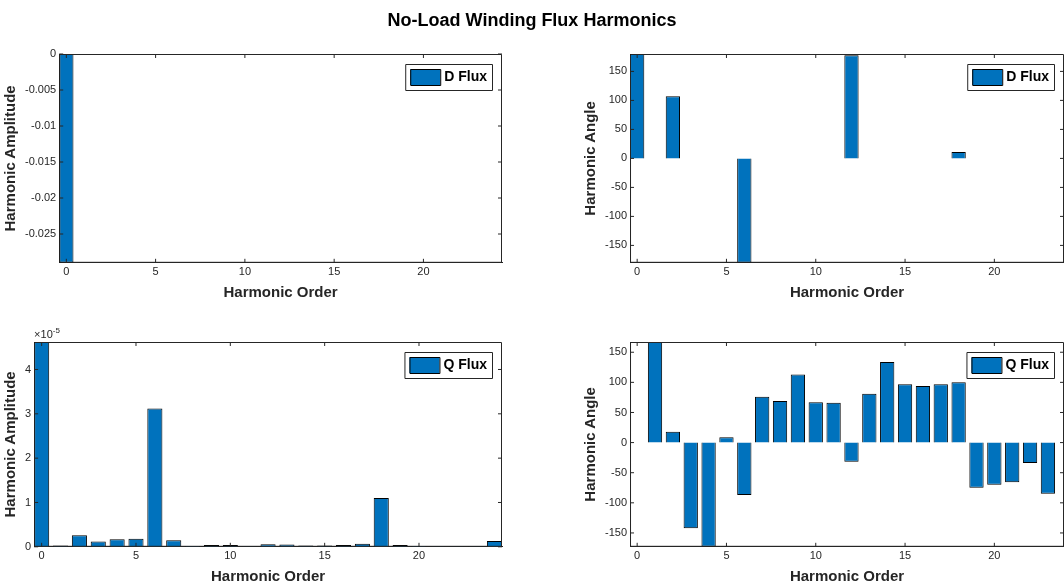  What do you see at coordinates (40, 233) in the screenshot?
I see `y-tick-label: -0.025` at bounding box center [40, 233].